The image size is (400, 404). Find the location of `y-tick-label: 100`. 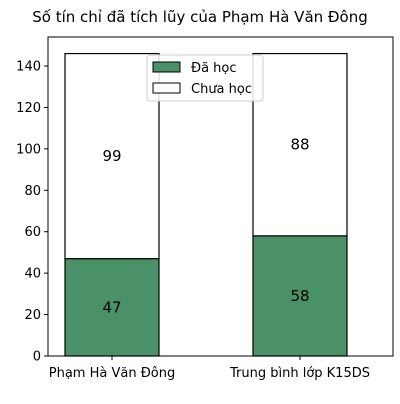

y-tick-label: 100 is located at coordinates (28, 149).